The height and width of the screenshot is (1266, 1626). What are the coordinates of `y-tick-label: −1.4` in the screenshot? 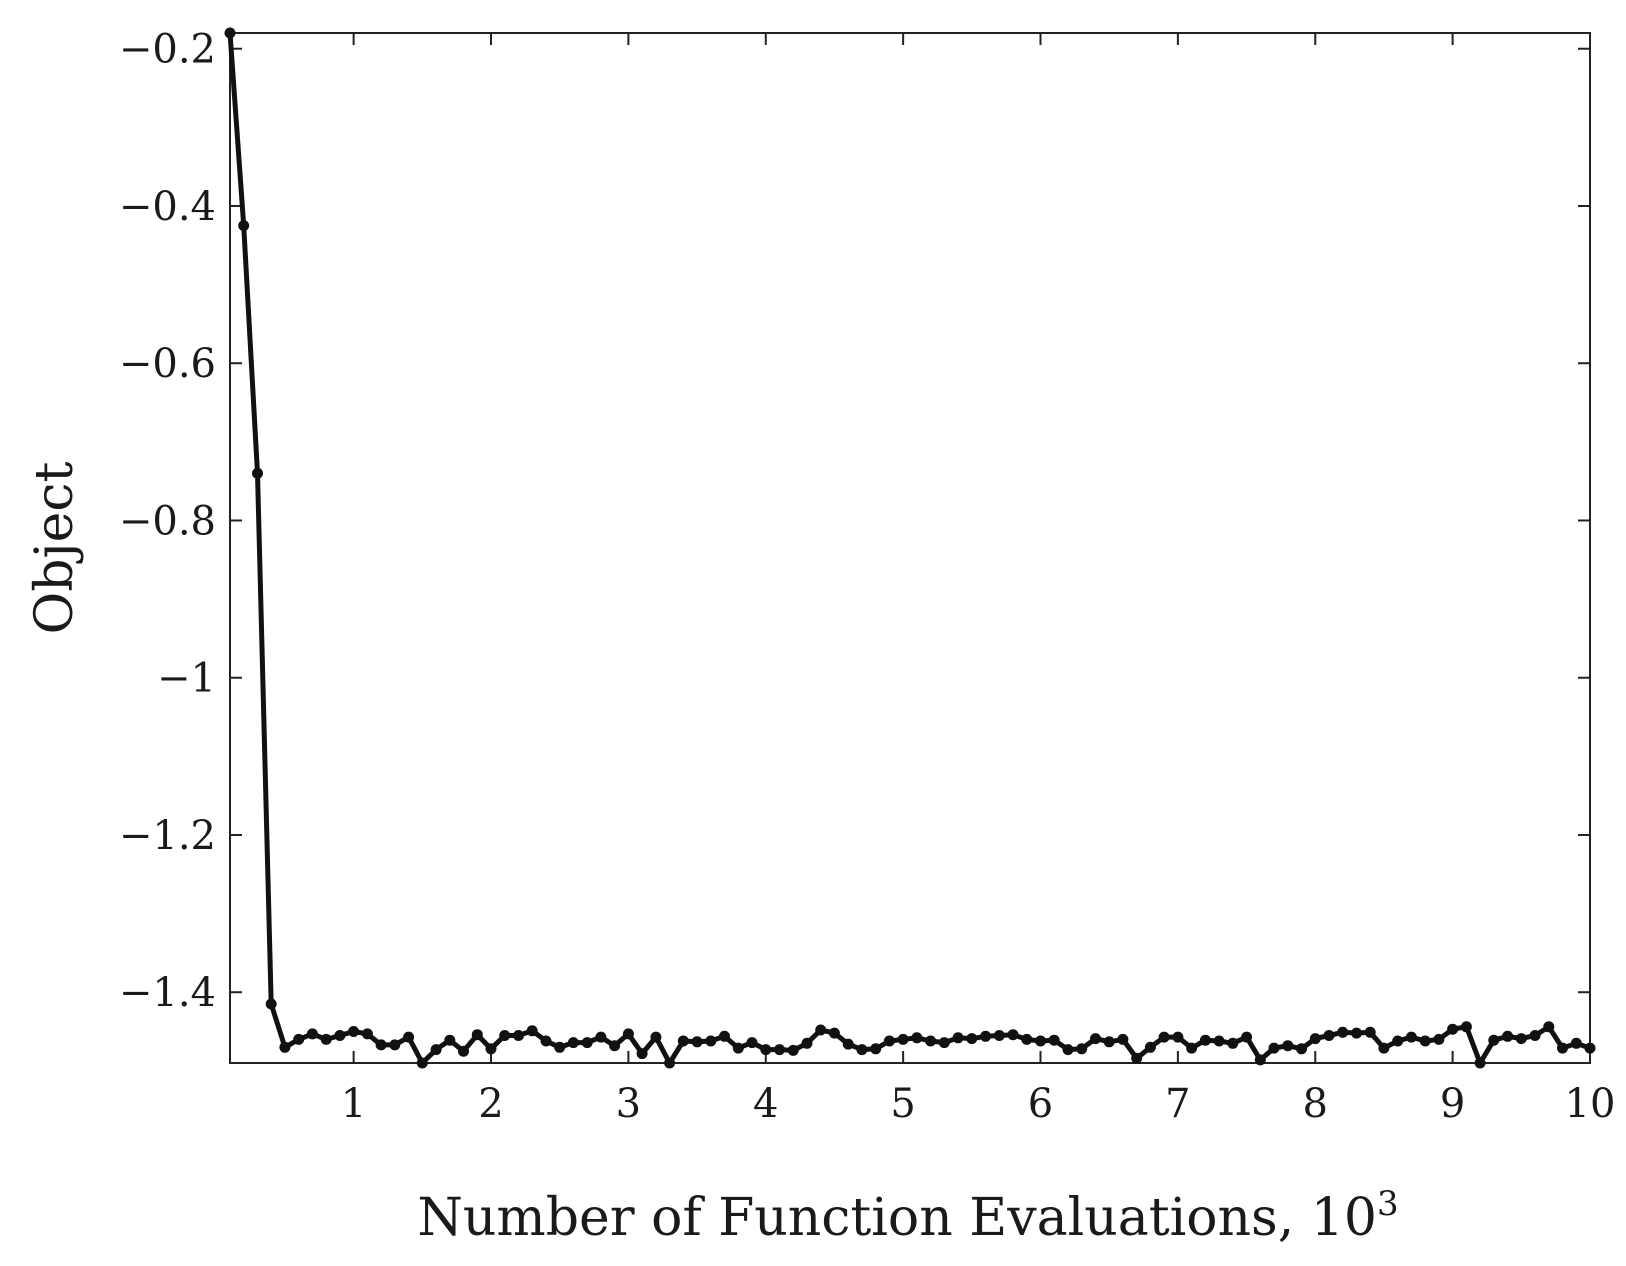 It's located at (167, 993).